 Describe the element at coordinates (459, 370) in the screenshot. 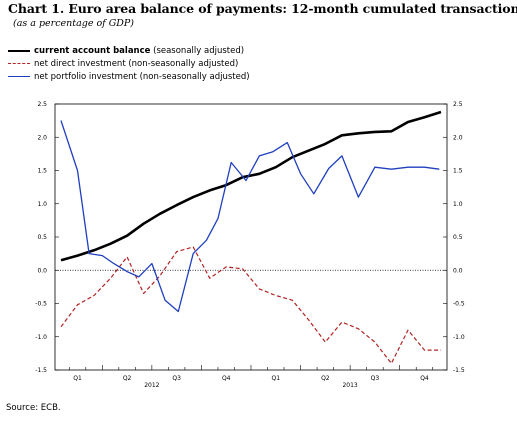

I see `y-tick-label-right: -1.5` at that location.